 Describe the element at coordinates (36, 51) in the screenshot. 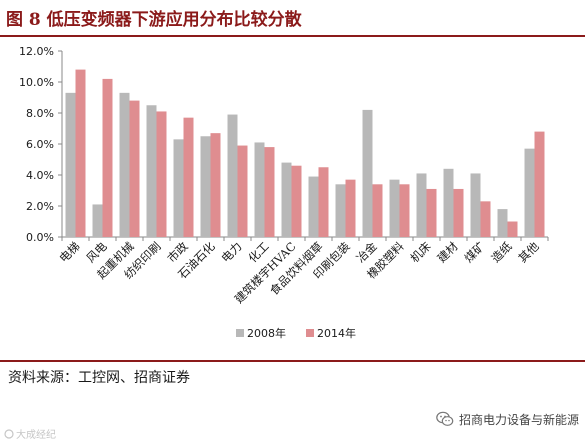

I see `y-tick-label: 12.0%` at that location.